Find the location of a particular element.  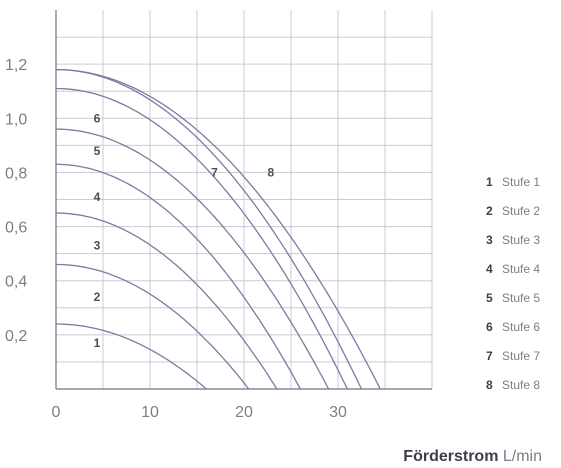

y-tick-label: 0,4 is located at coordinates (16, 282).